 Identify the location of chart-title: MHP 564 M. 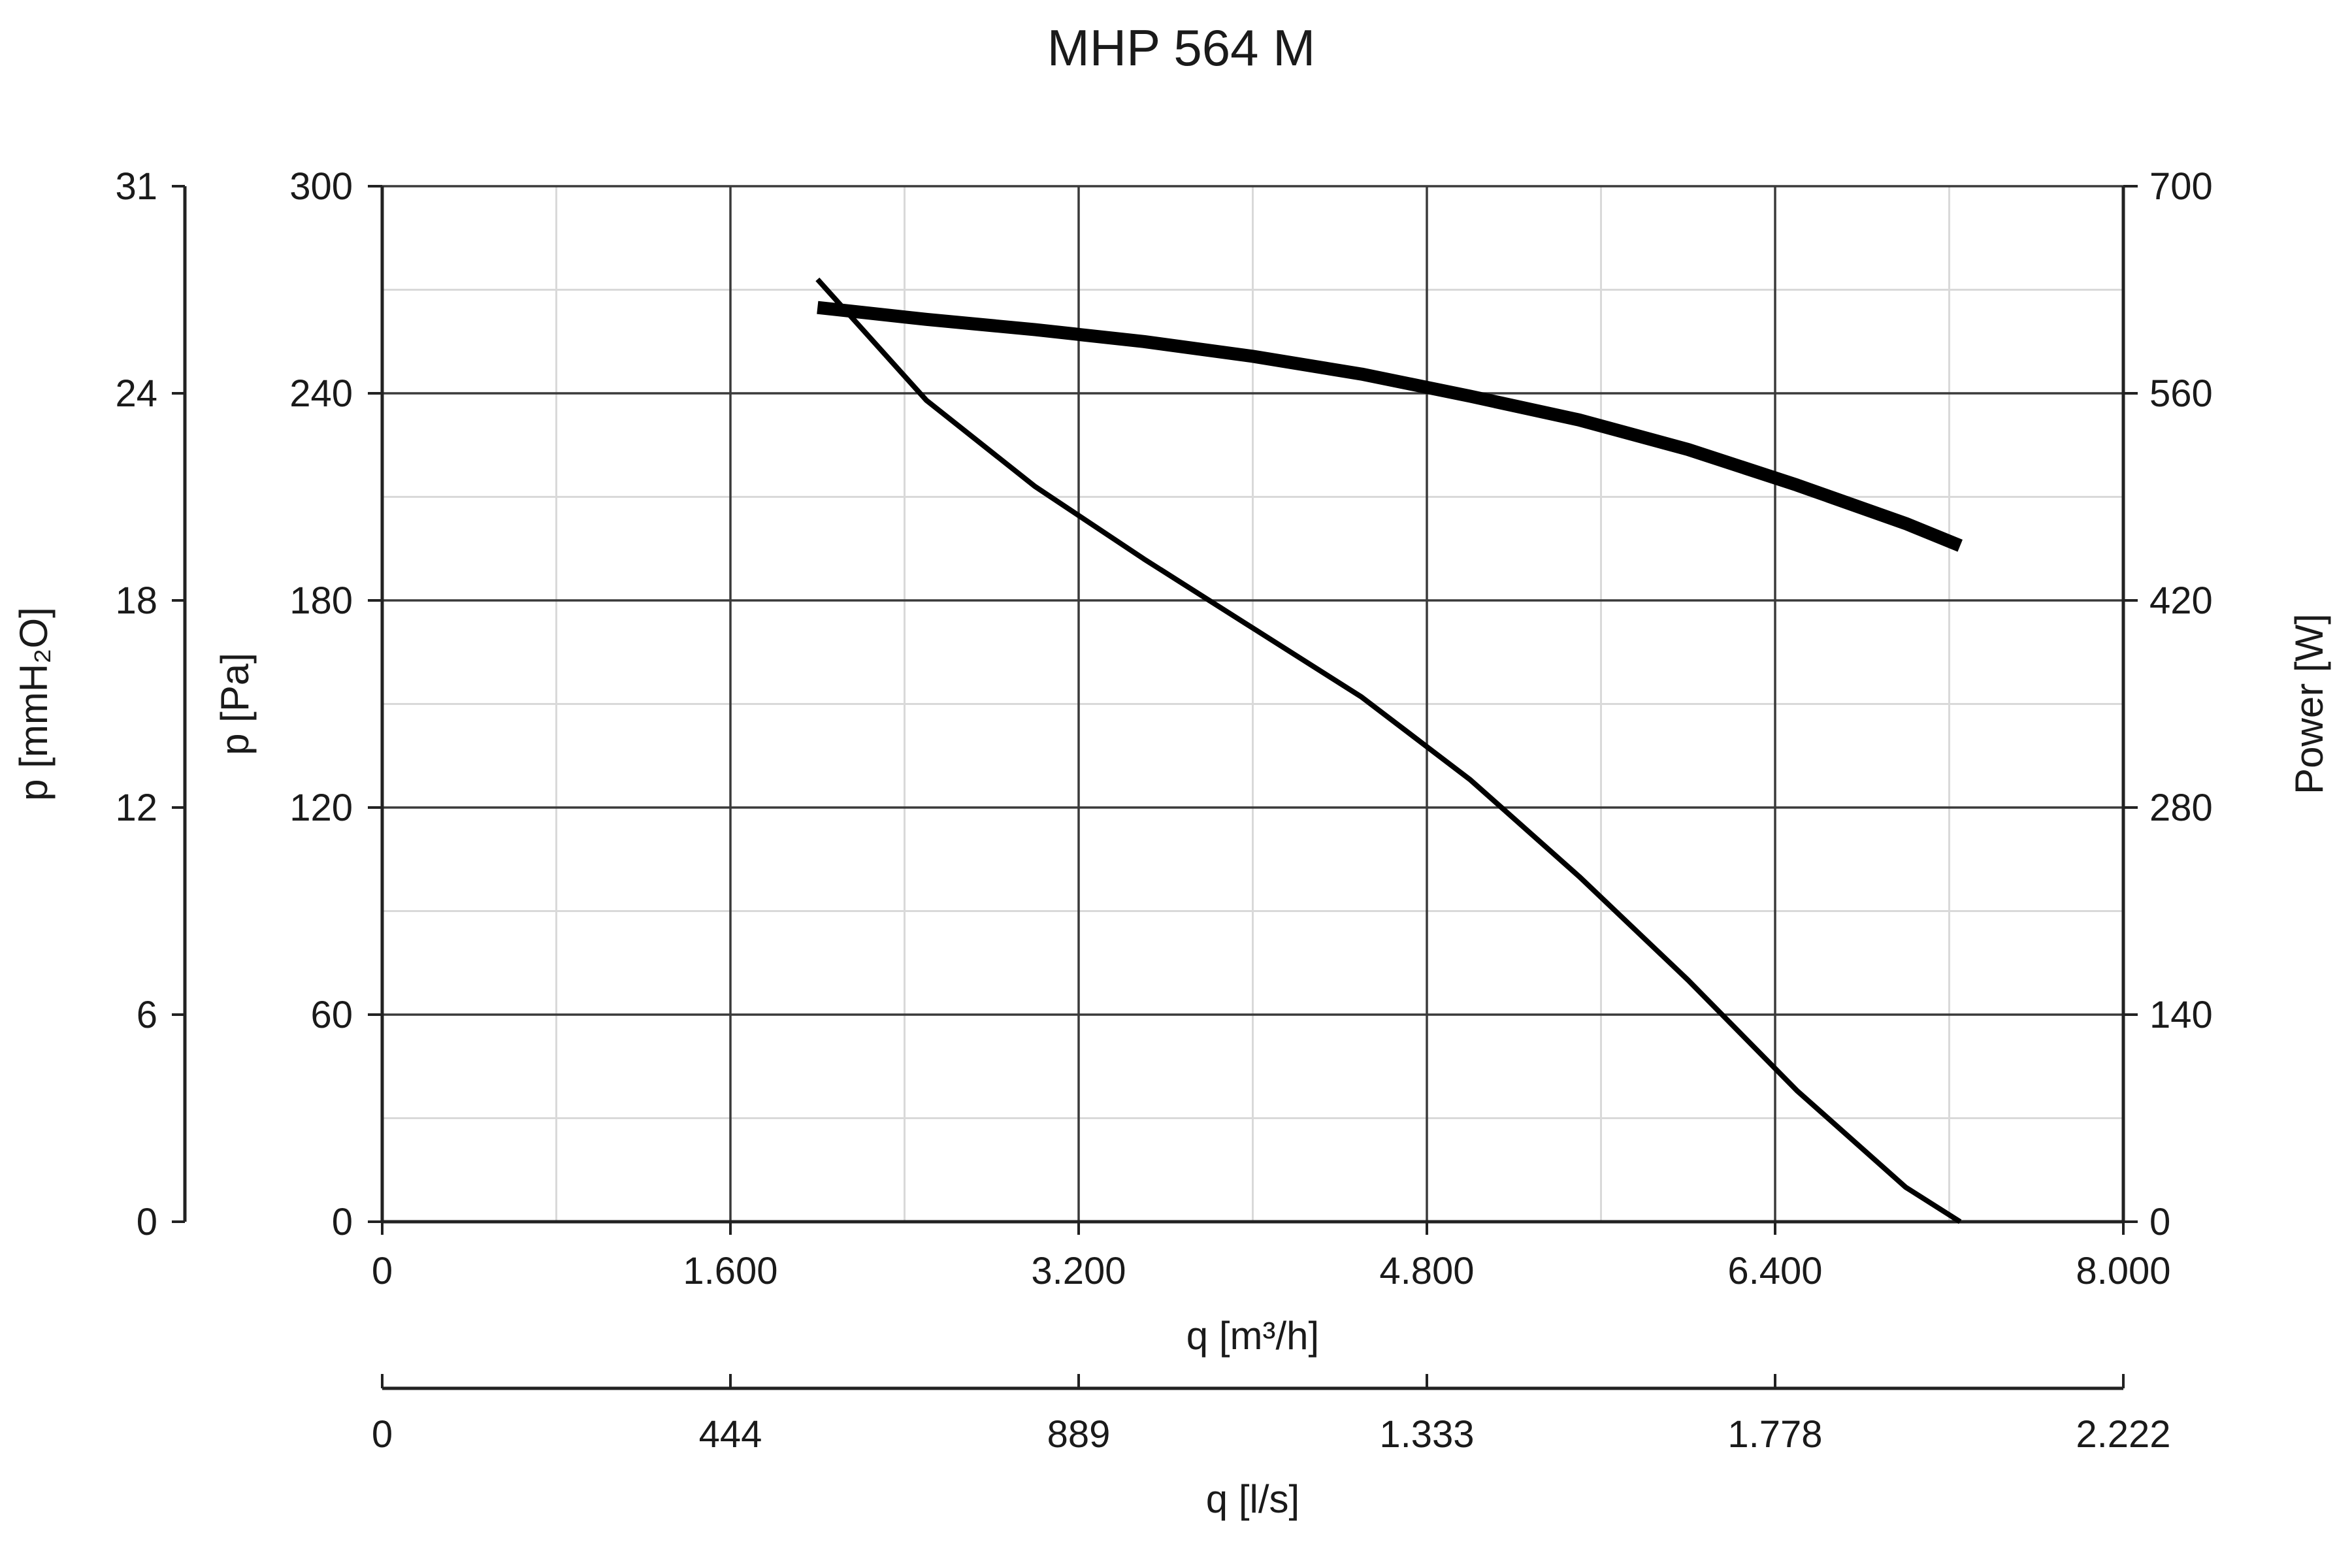
(1181, 47).